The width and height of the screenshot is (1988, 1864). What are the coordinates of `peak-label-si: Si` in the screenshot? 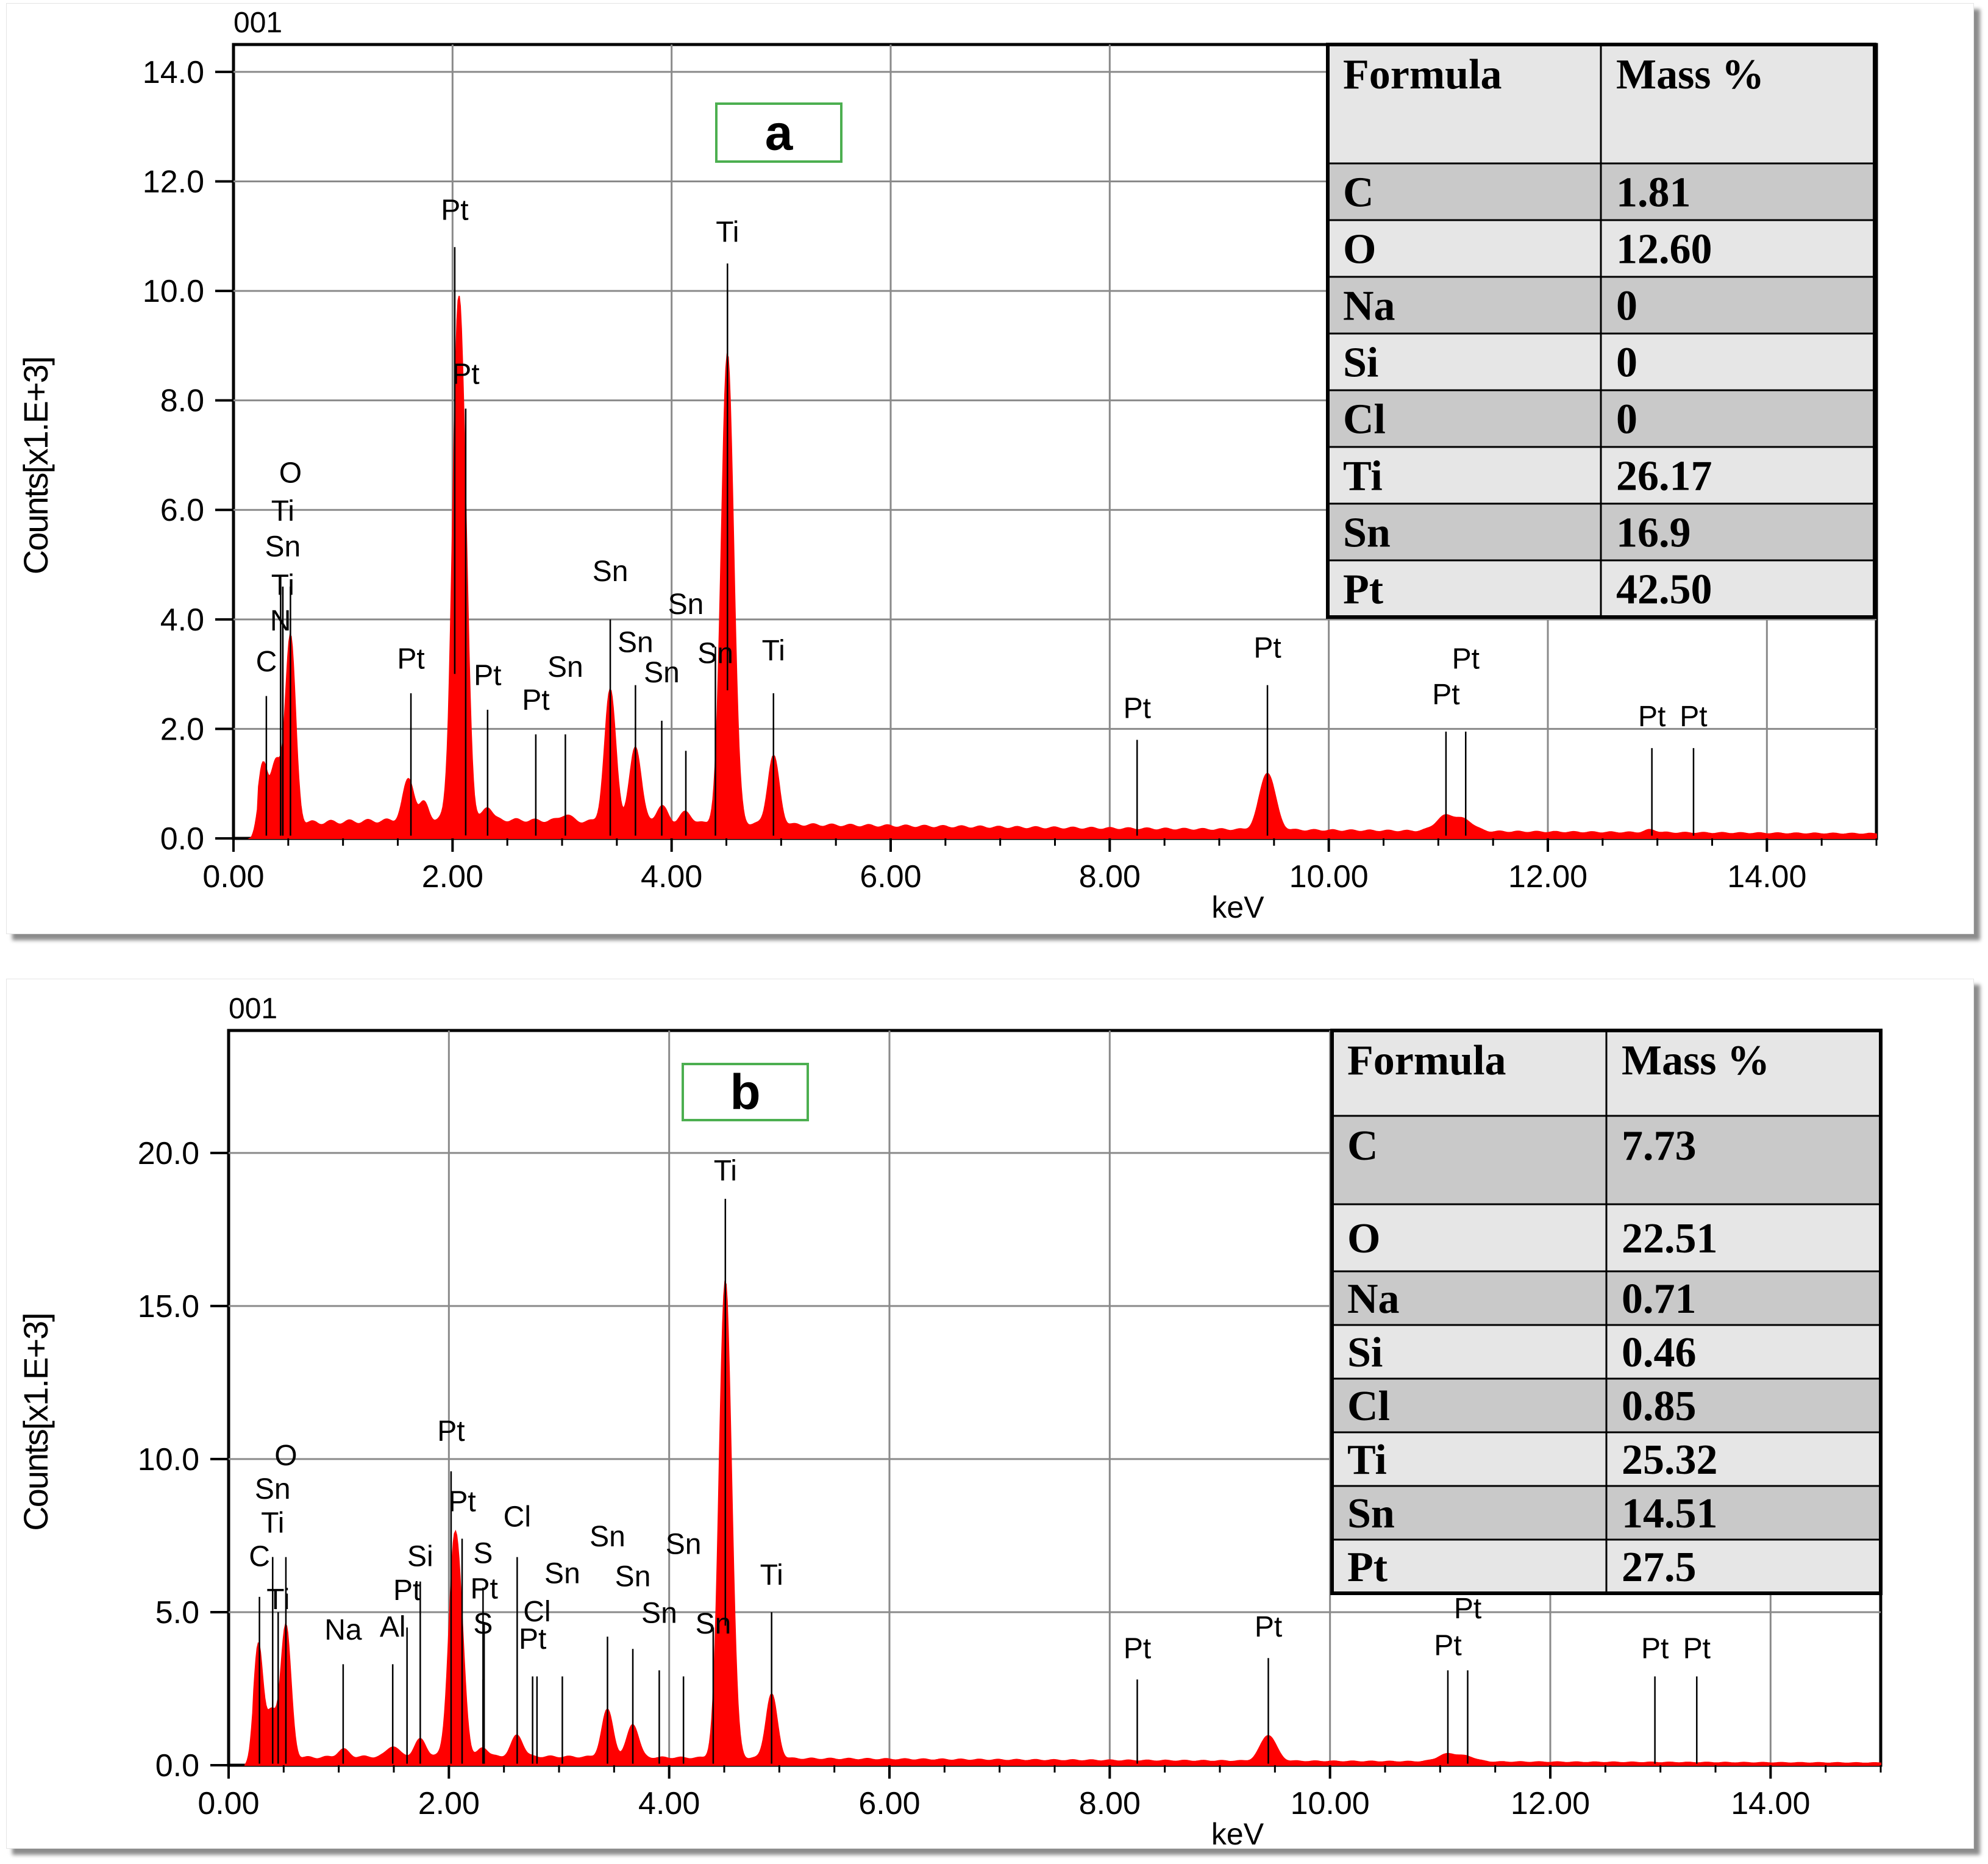 It's located at (420, 1557).